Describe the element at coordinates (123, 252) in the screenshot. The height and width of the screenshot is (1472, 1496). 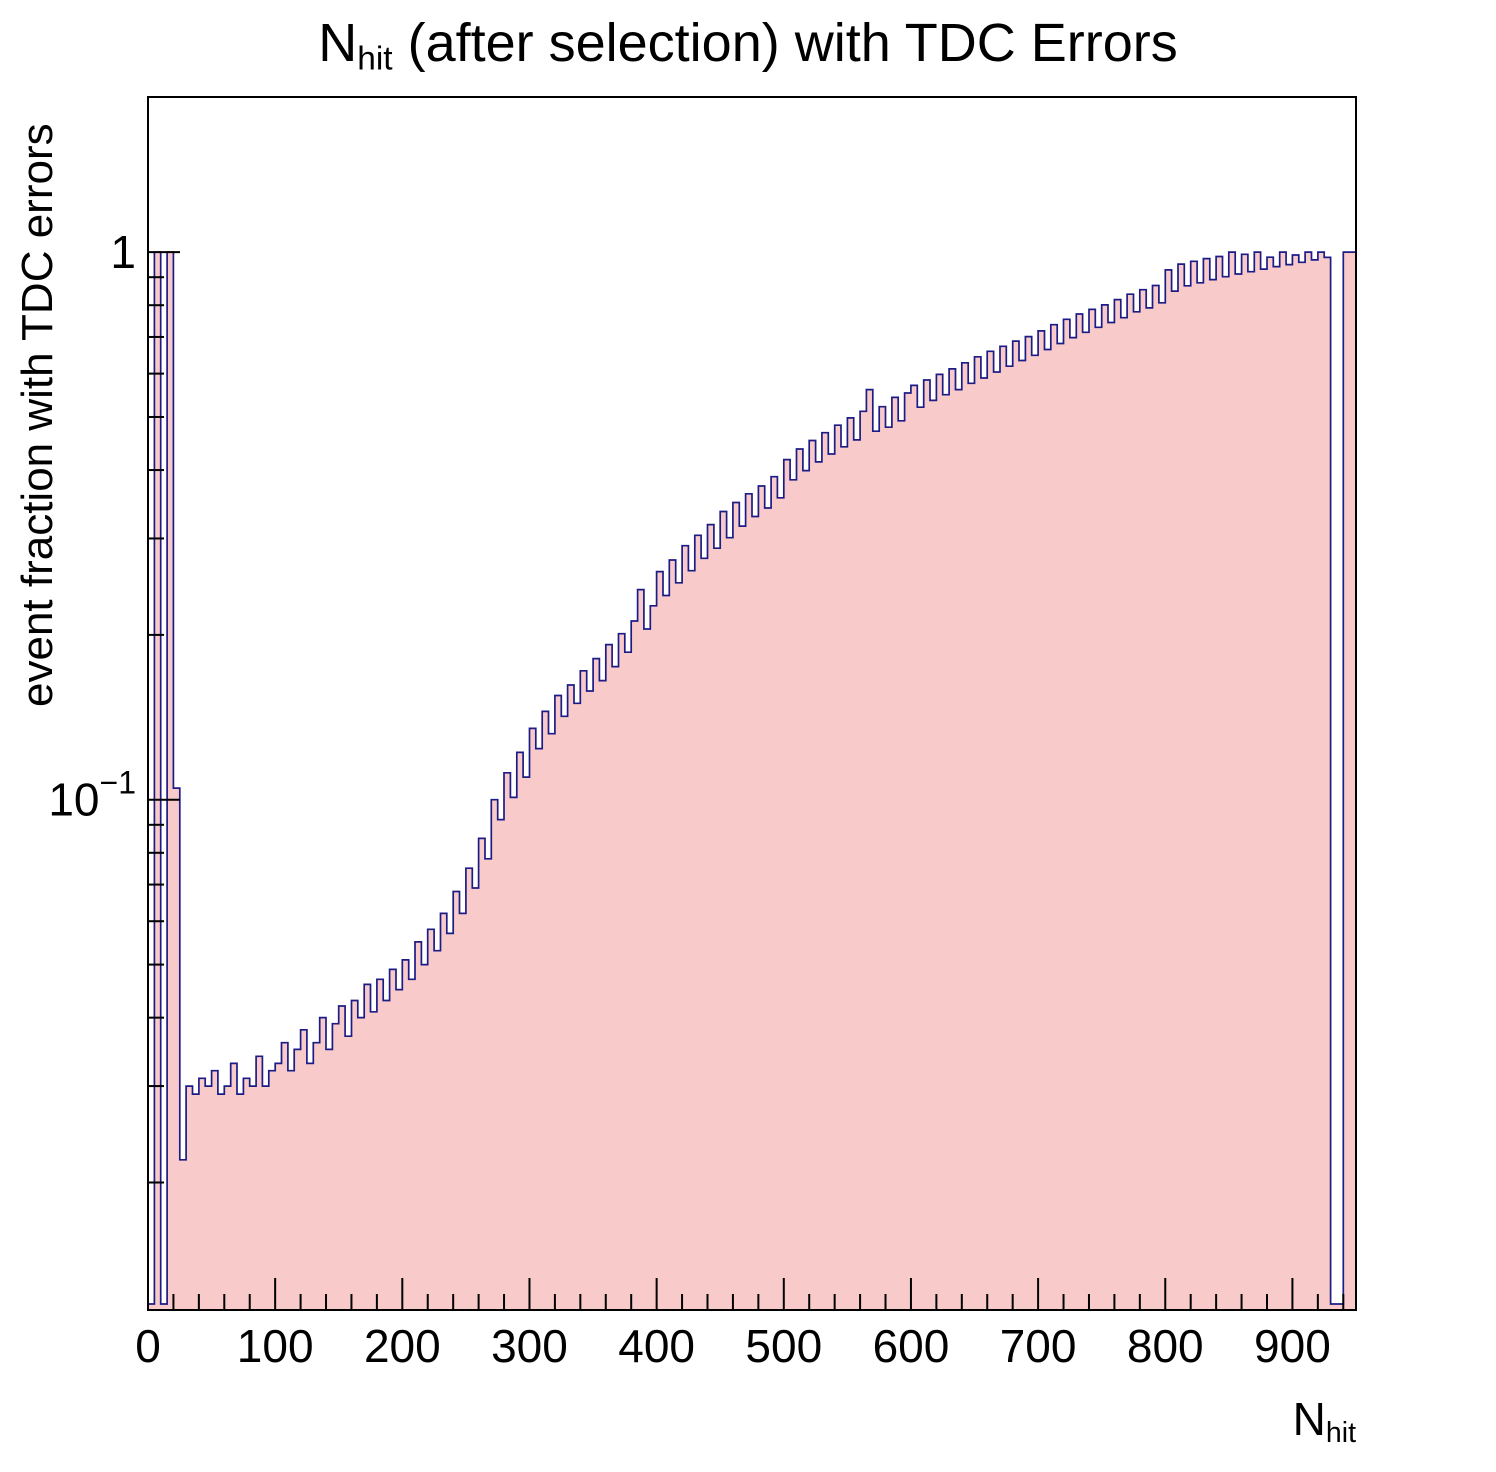
I see `y-tick-label: 1` at that location.